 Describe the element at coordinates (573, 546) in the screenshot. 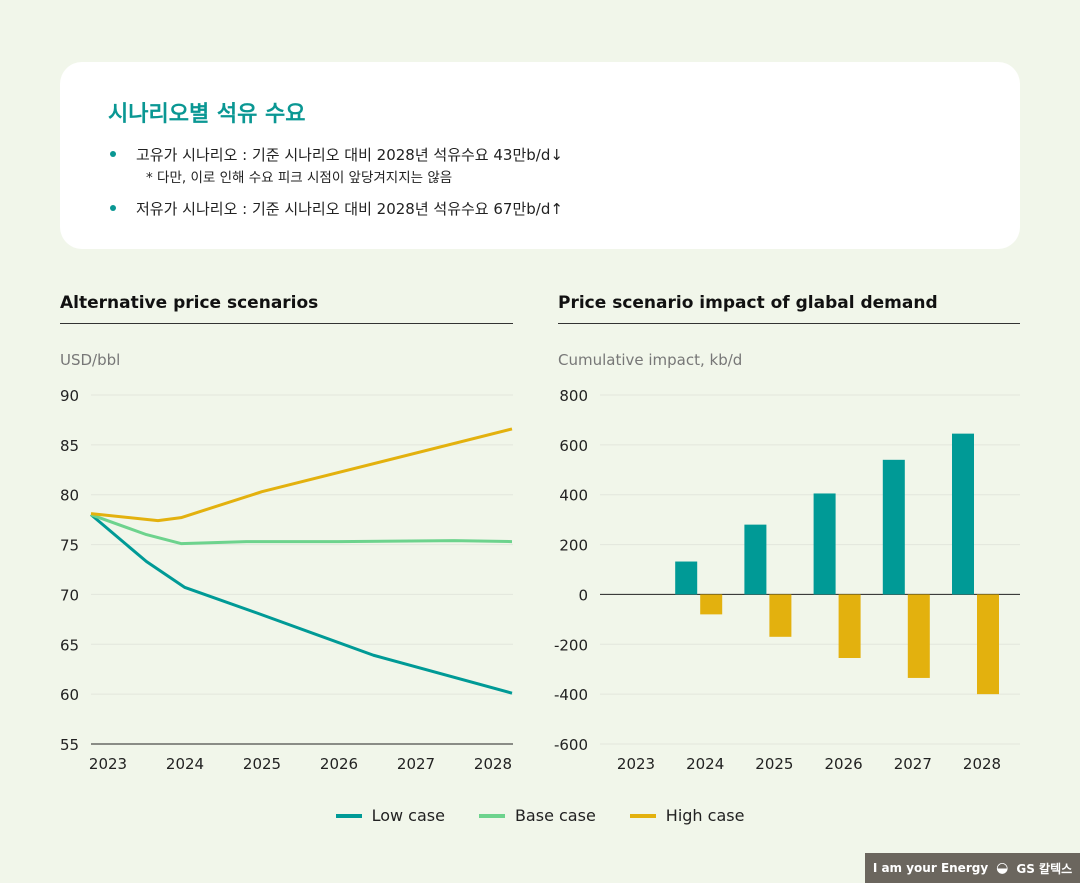

I see `y-tick-label: 200` at that location.